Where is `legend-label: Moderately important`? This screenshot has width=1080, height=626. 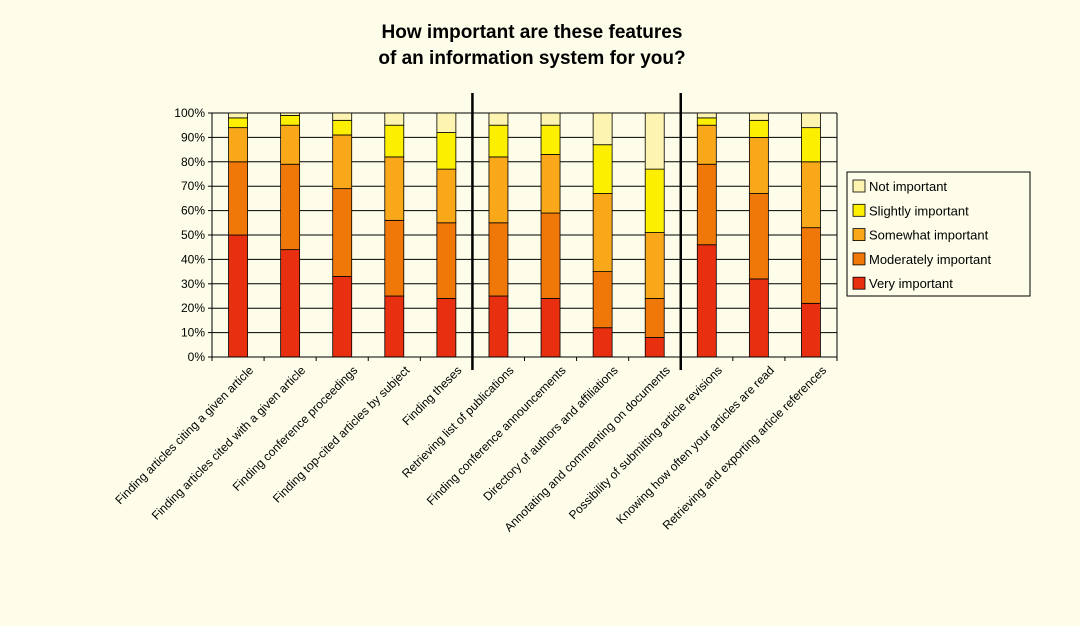
legend-label: Moderately important is located at coordinates (930, 259).